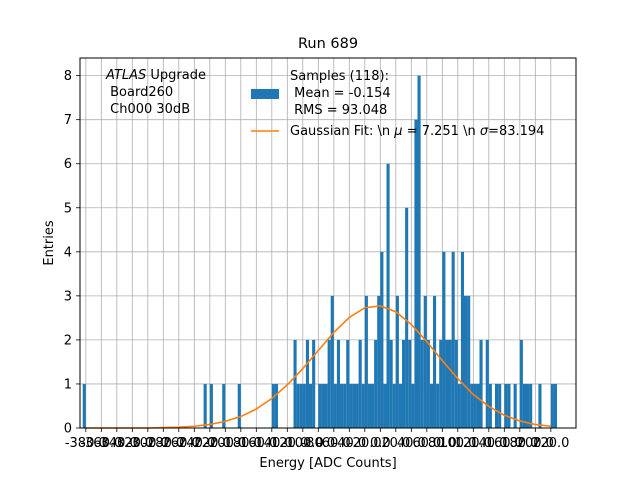  Describe the element at coordinates (426, 443) in the screenshot. I see `x-tick-label: 60.0` at that location.